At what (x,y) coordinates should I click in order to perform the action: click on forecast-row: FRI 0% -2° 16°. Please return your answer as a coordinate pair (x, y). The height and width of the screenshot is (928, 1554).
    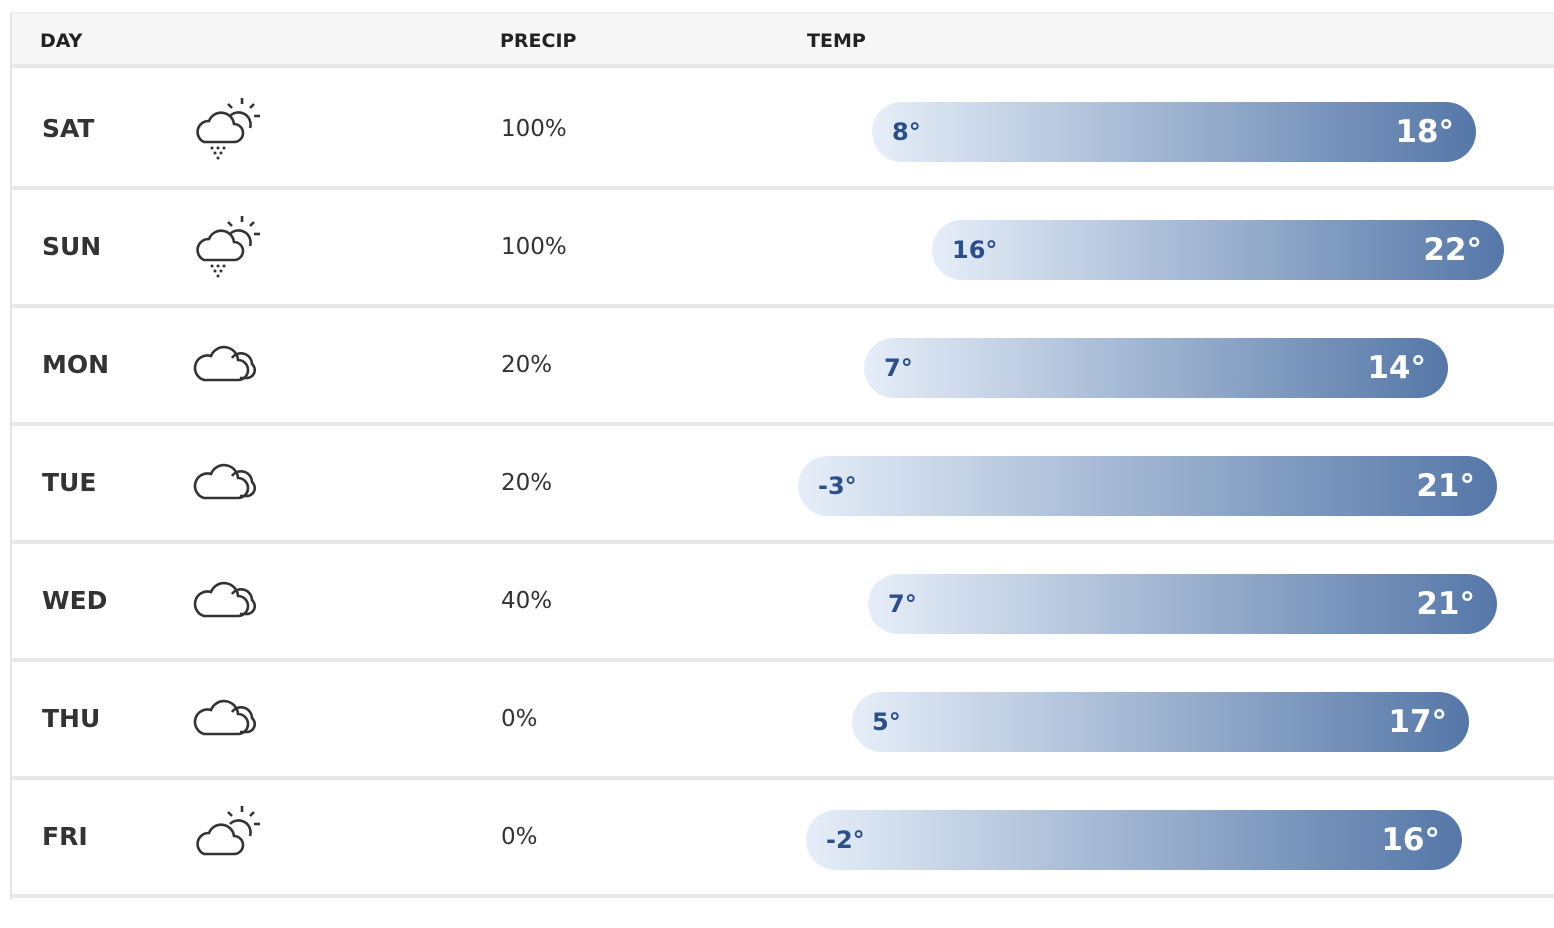
    Looking at the image, I should click on (783, 839).